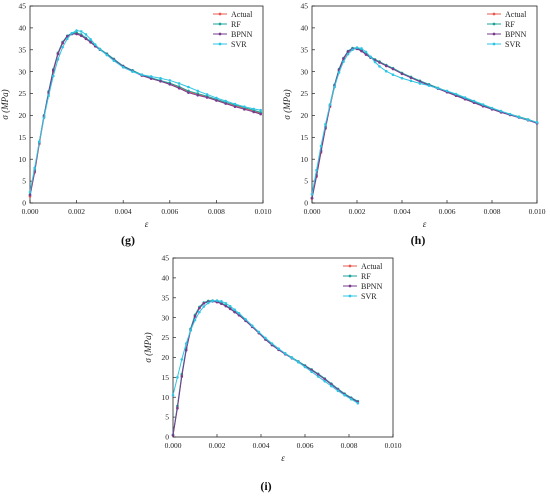  I want to click on x-axis-title: ε, so click(147, 224).